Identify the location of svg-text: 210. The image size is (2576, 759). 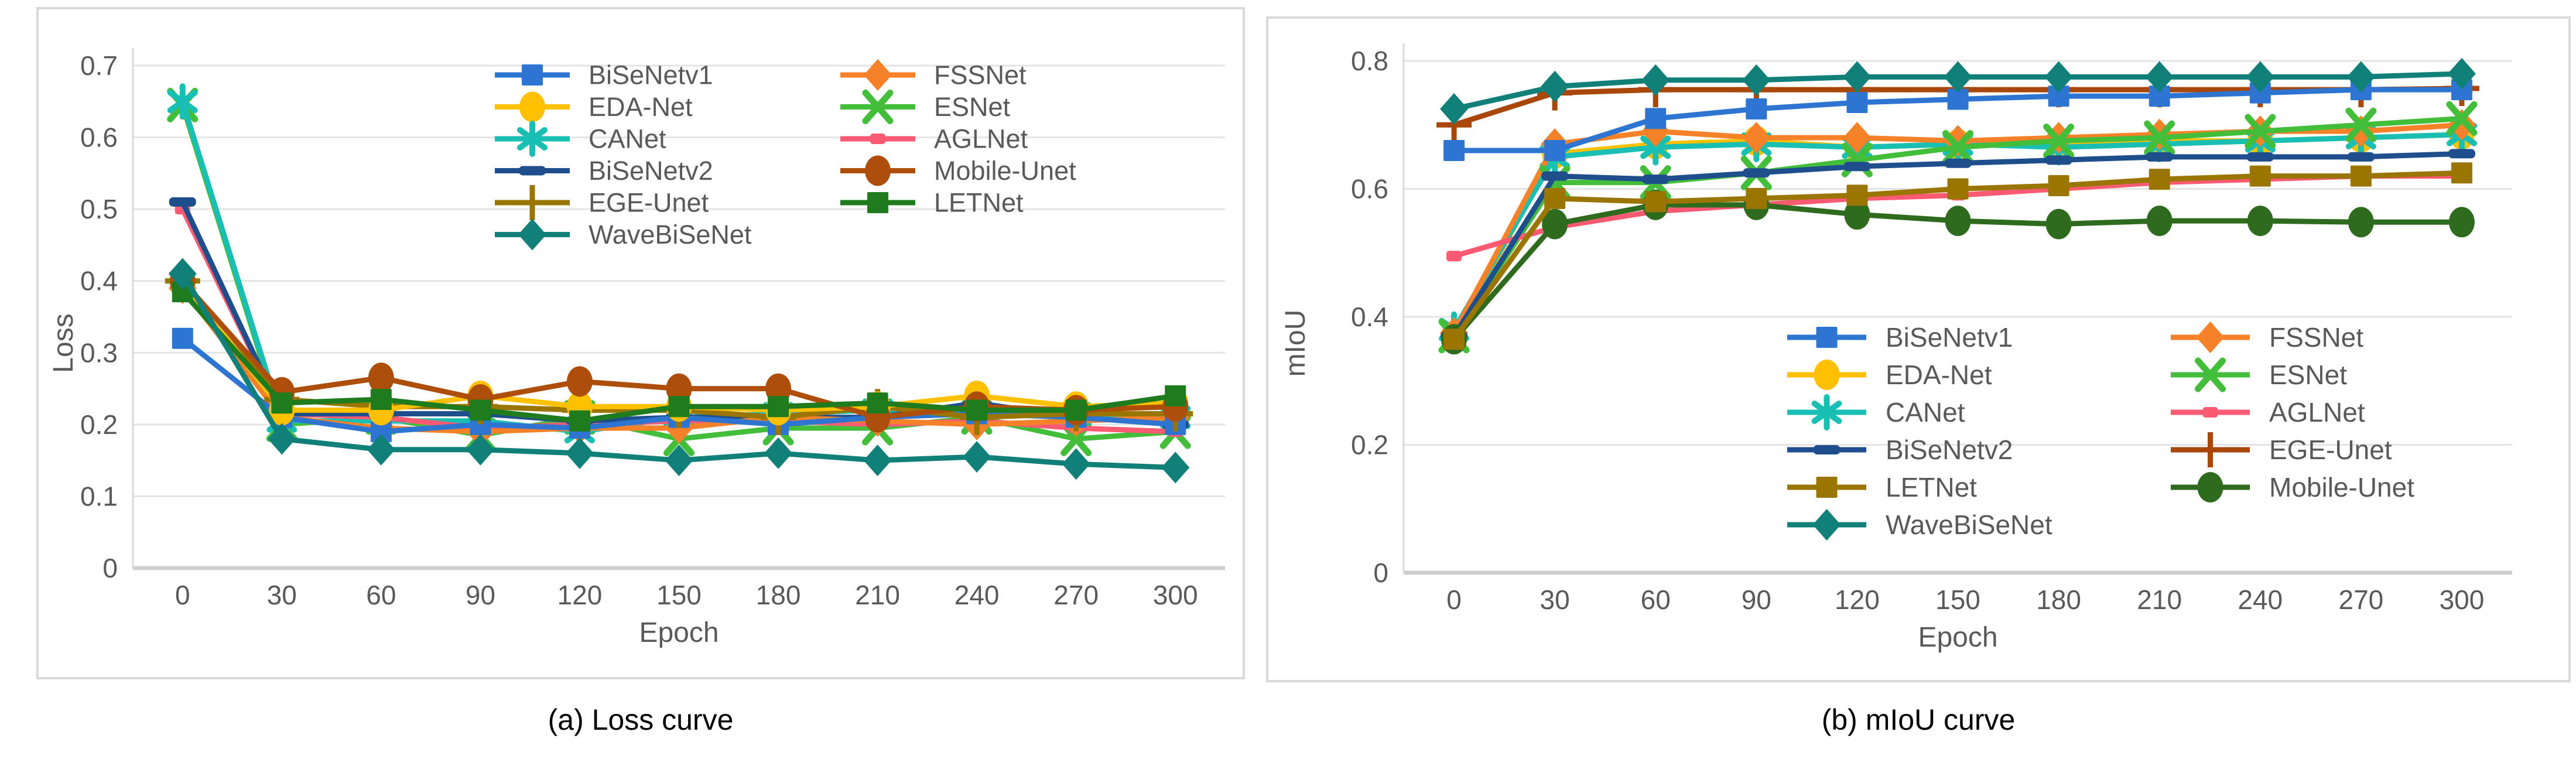
(2159, 599).